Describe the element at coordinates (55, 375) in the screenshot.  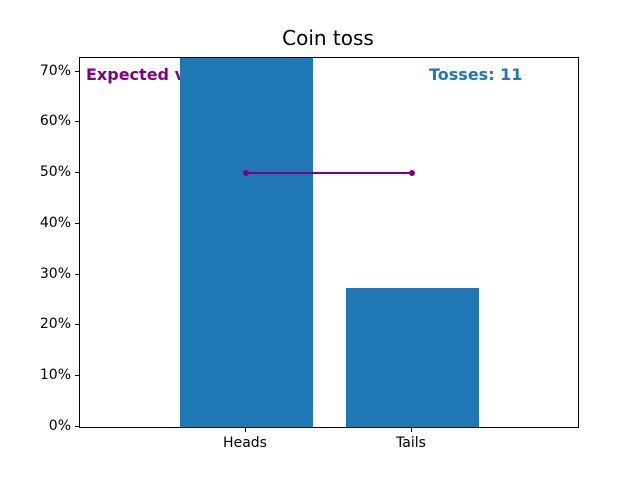
I see `y-tick-label-10%: 10%` at that location.